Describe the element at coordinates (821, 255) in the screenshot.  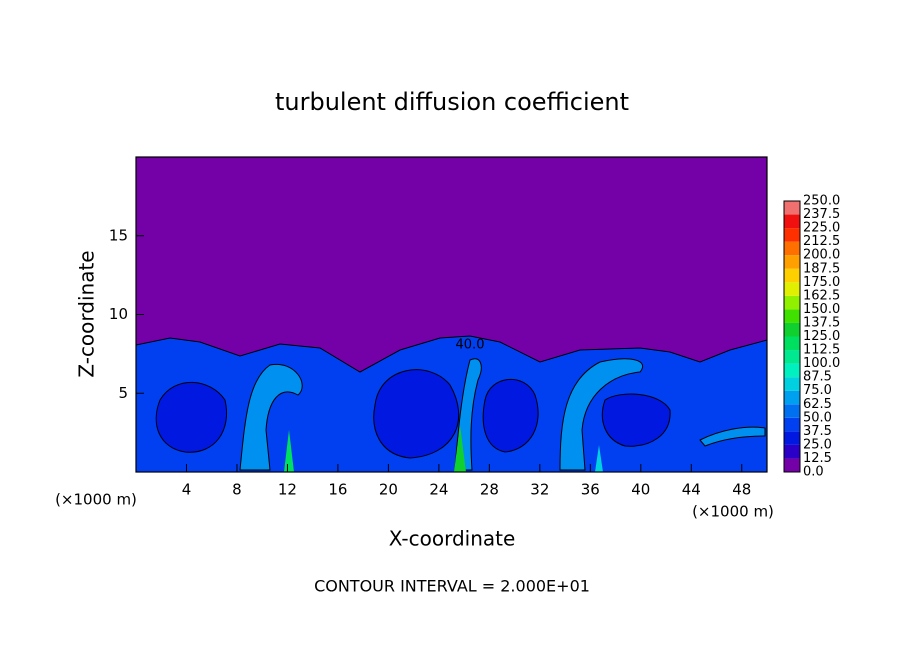
I see `colorbar-label: 200.0` at that location.